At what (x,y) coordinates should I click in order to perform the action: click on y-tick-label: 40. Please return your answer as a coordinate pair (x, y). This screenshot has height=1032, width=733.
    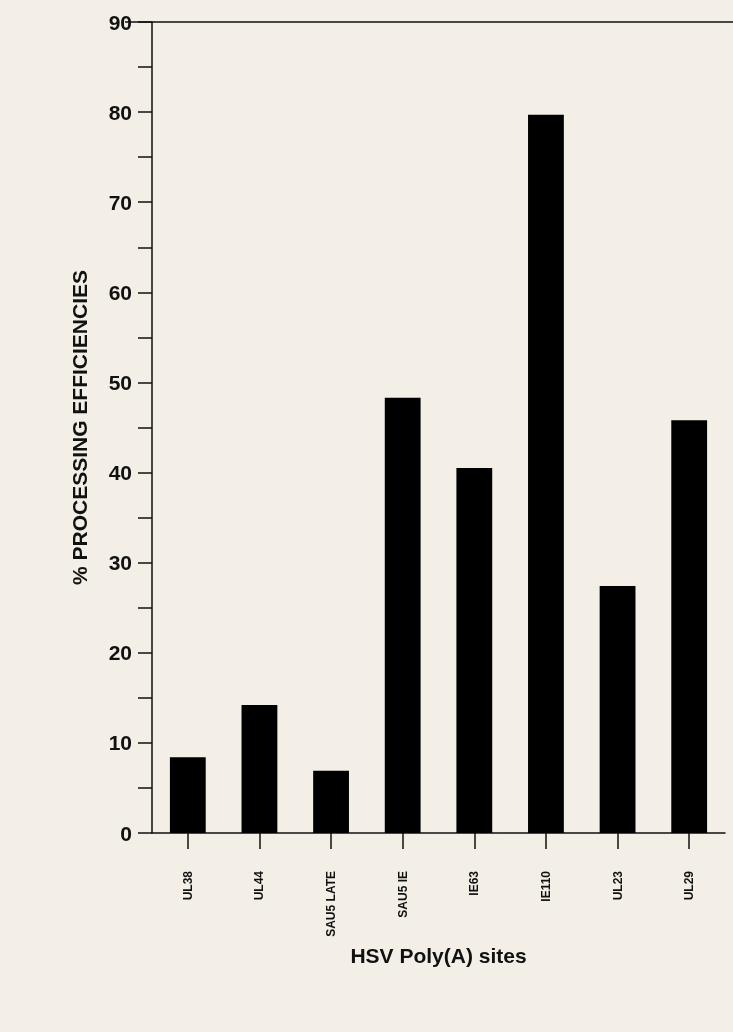
    Looking at the image, I should click on (120, 473).